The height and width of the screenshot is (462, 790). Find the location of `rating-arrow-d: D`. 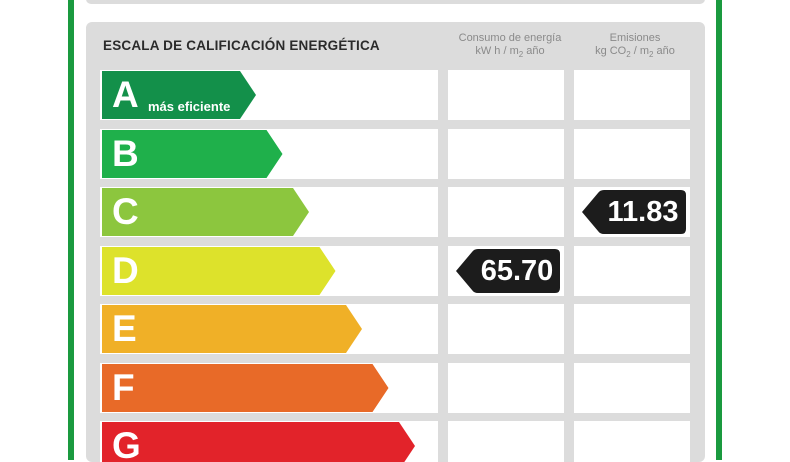

rating-arrow-d: D is located at coordinates (219, 270).